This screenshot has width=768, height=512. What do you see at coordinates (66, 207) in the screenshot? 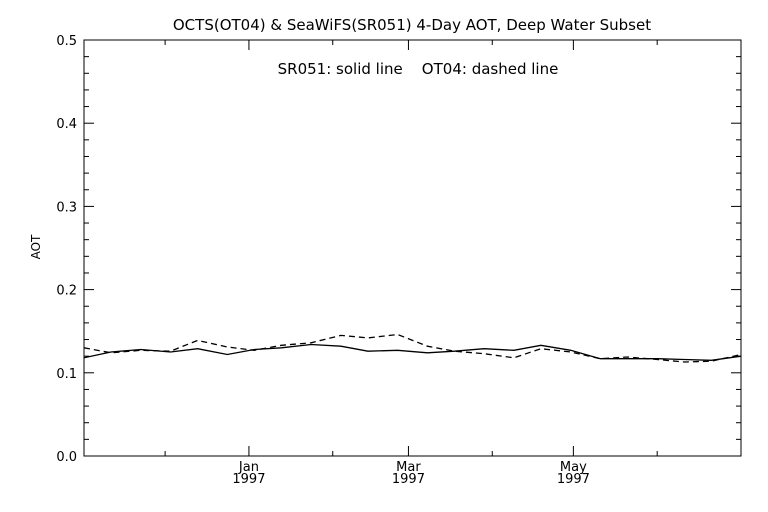
I see `y-tick-label: 0.3` at bounding box center [66, 207].